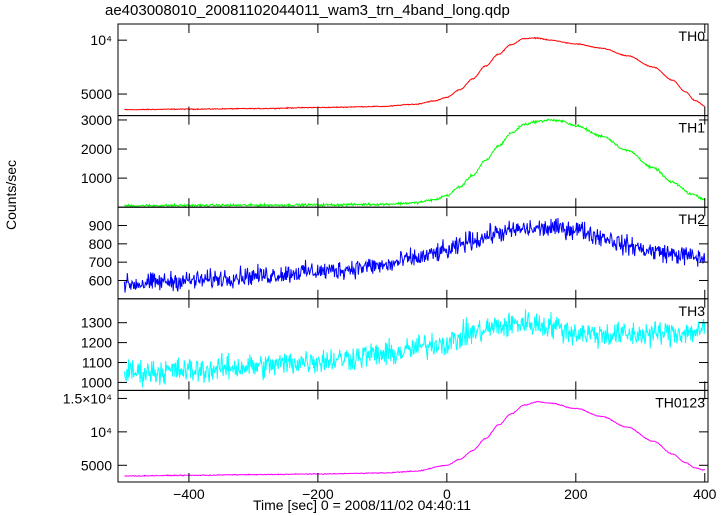 This screenshot has width=724, height=516. What do you see at coordinates (318, 494) in the screenshot?
I see `x-tick-label: −200` at bounding box center [318, 494].